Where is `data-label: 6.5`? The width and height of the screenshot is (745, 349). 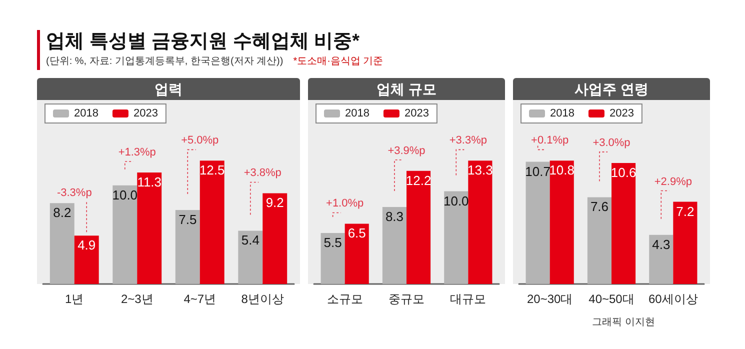 data-label: 6.5 is located at coordinates (357, 233).